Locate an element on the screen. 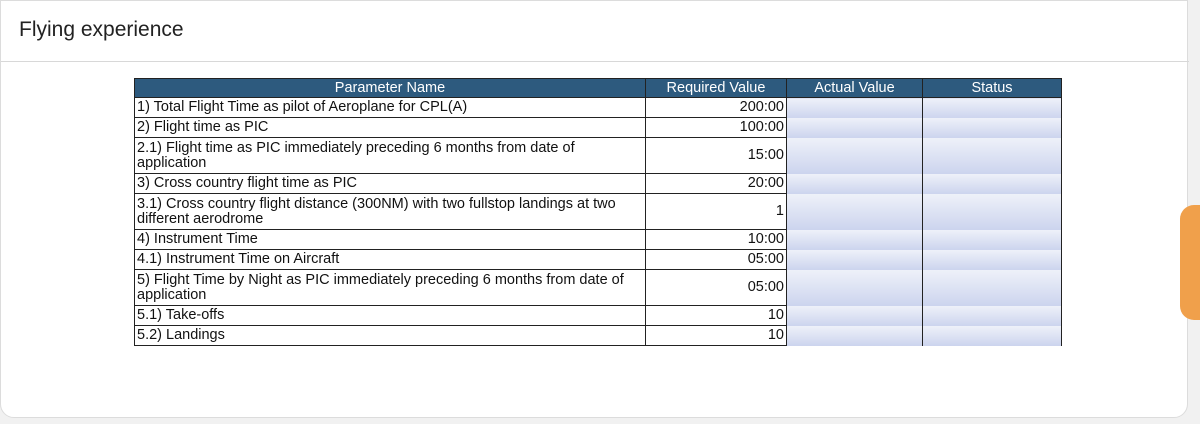  required-value: 1 is located at coordinates (716, 211).